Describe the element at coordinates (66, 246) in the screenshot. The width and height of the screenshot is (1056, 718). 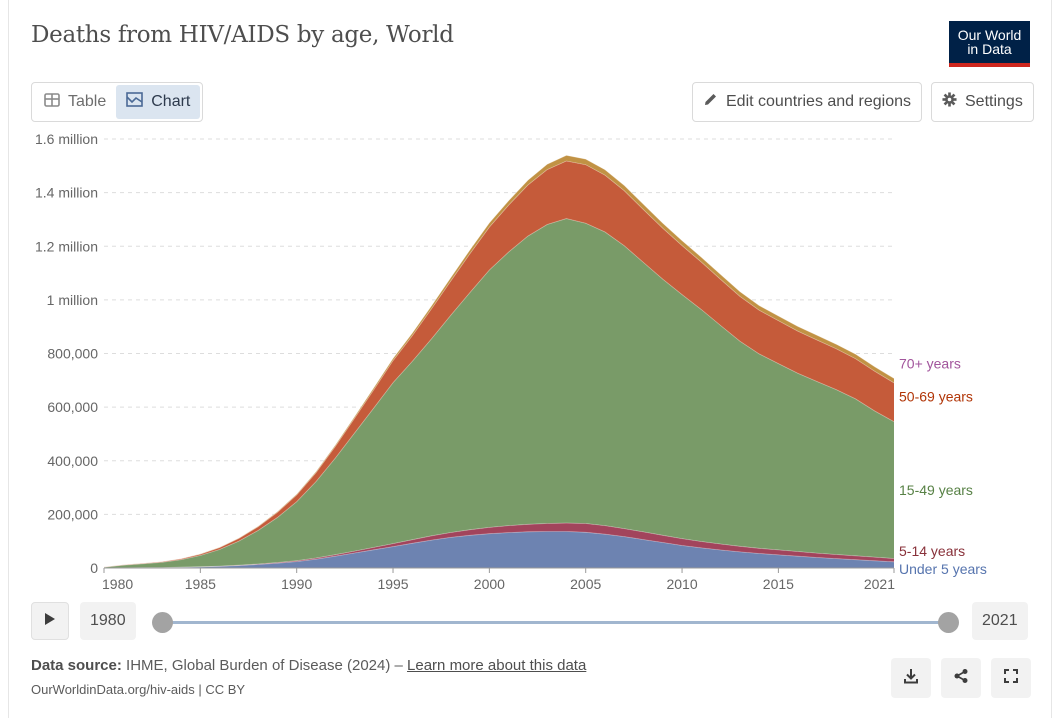
I see `y-tick-label-6: 1.2 million` at that location.